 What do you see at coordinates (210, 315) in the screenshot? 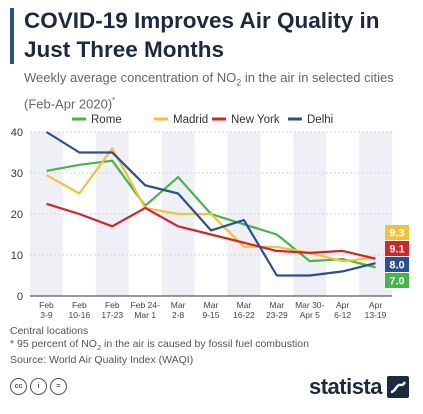
I see `x-tick-label-line: 9-15` at bounding box center [210, 315].